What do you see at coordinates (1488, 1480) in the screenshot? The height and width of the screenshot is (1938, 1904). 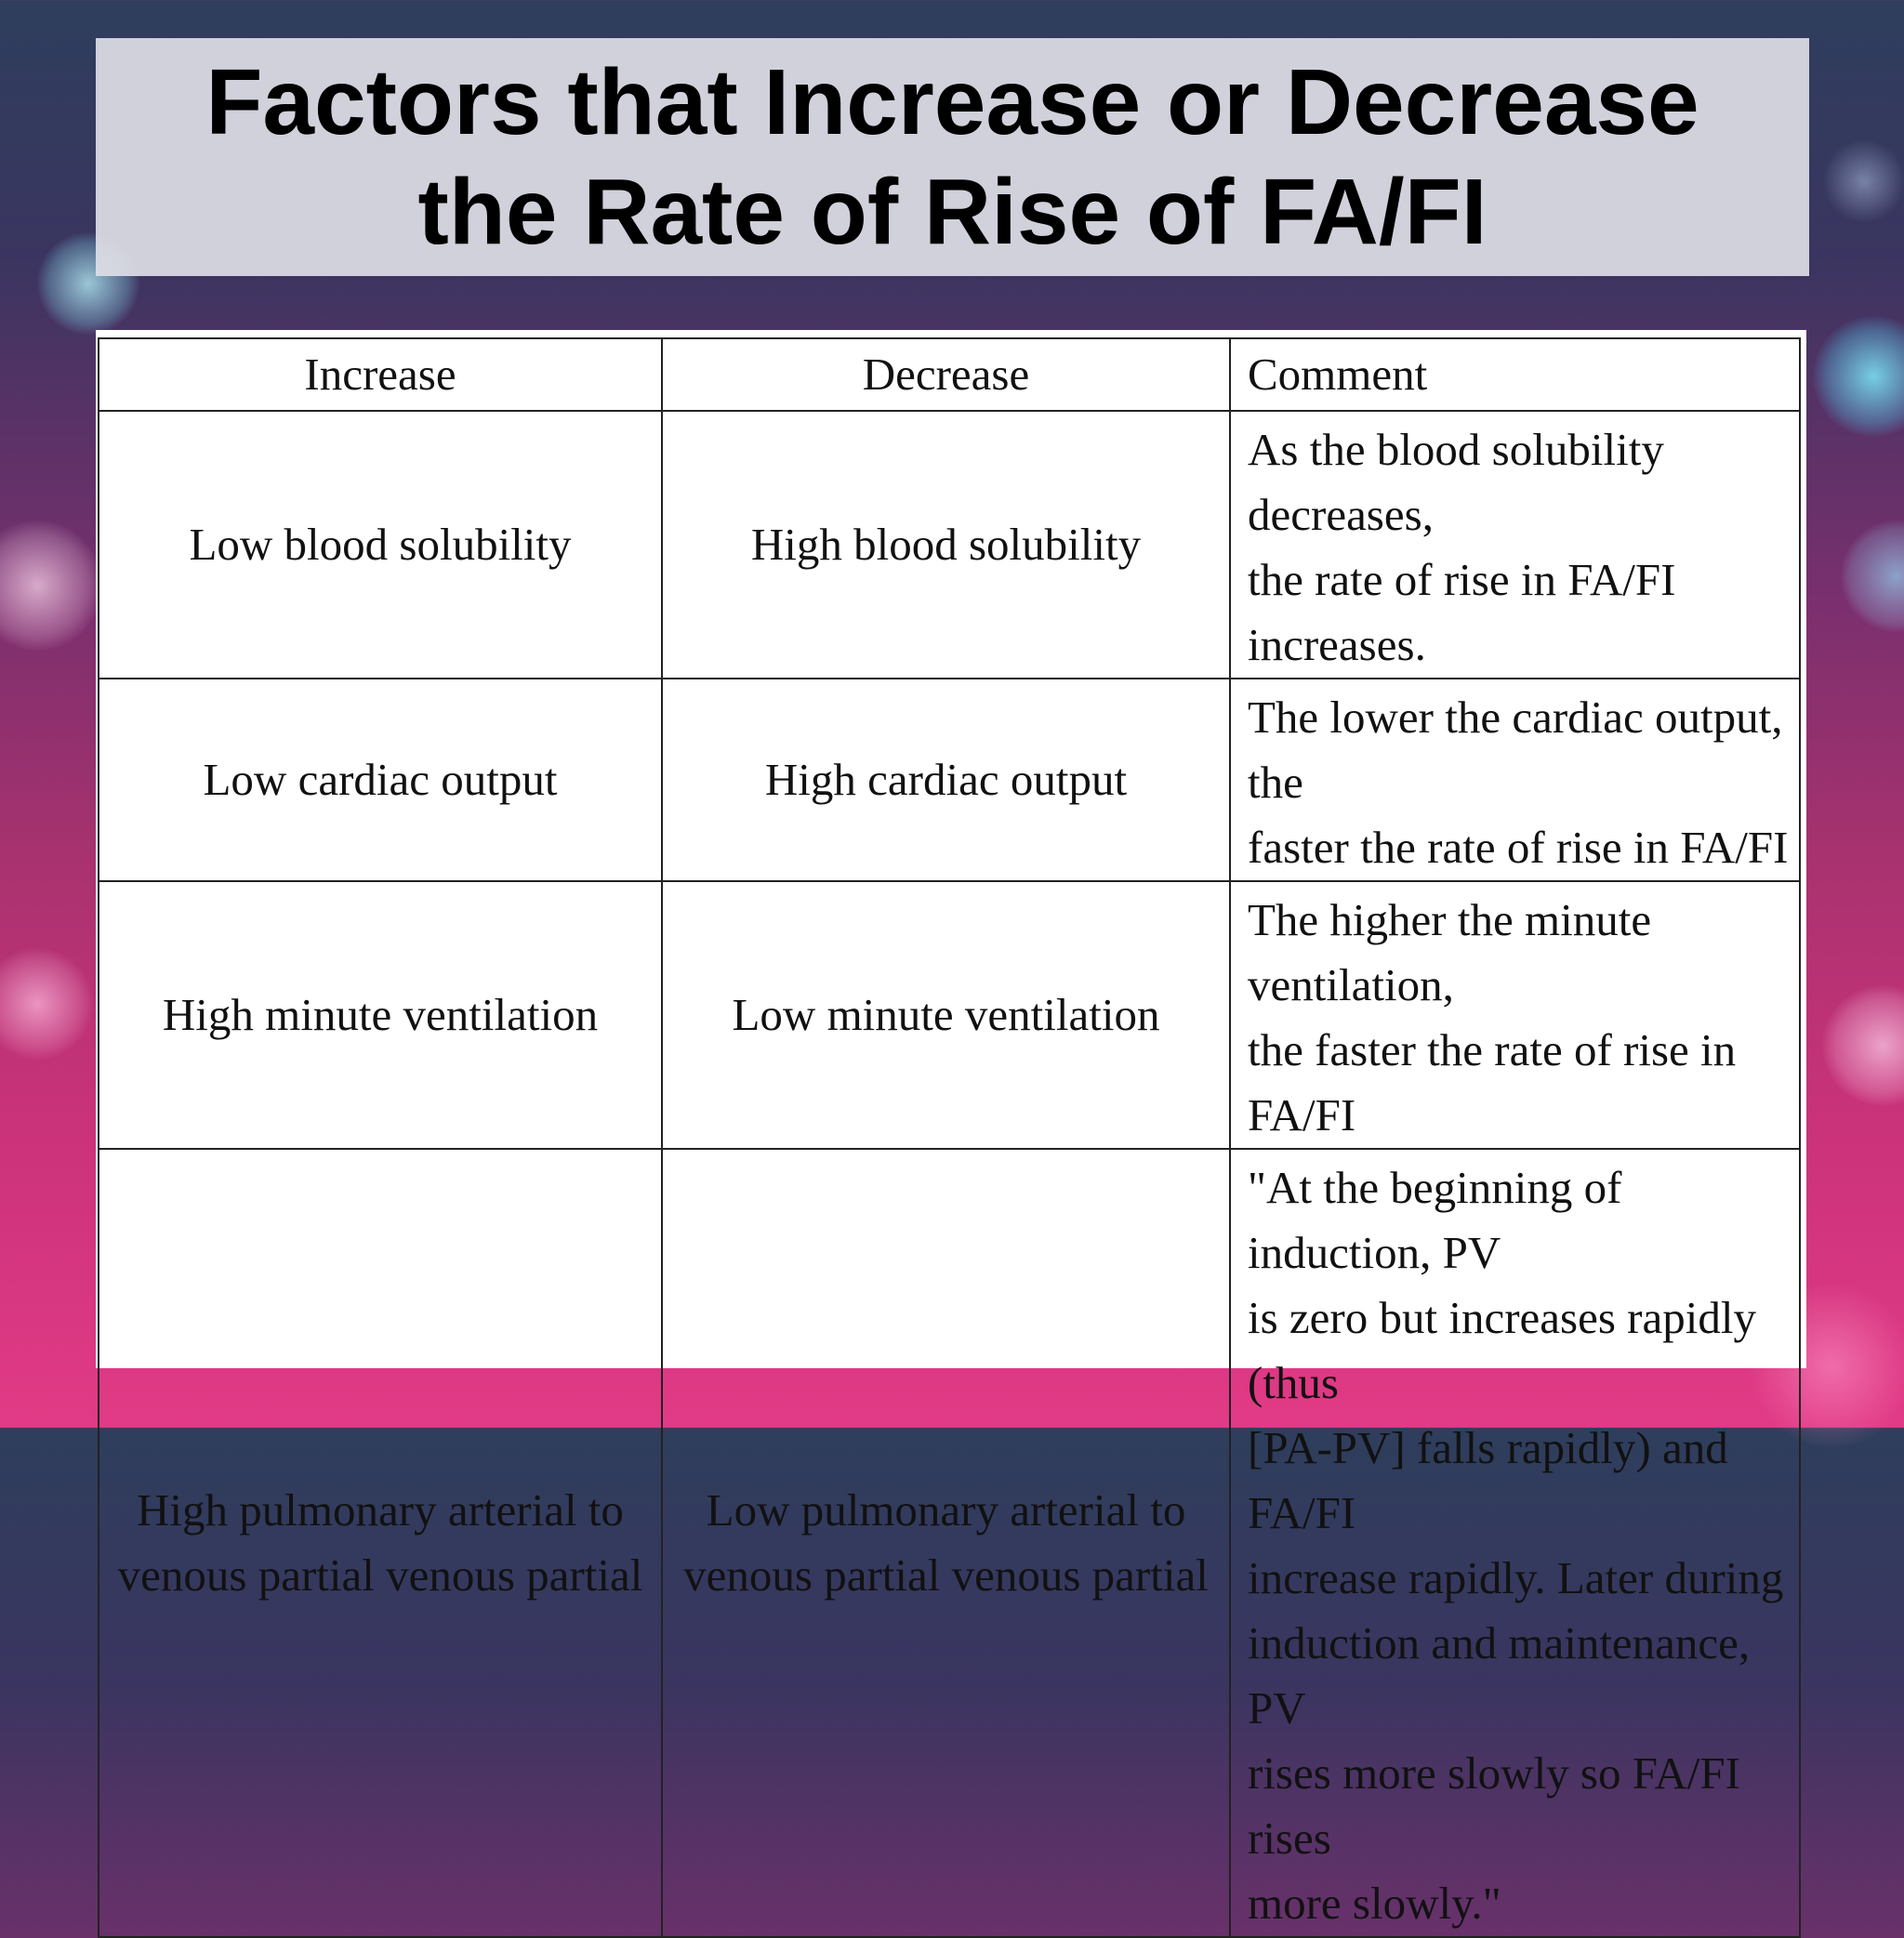 I see `comment-line: [PA-PV] falls rapidly) and FA/FI` at bounding box center [1488, 1480].